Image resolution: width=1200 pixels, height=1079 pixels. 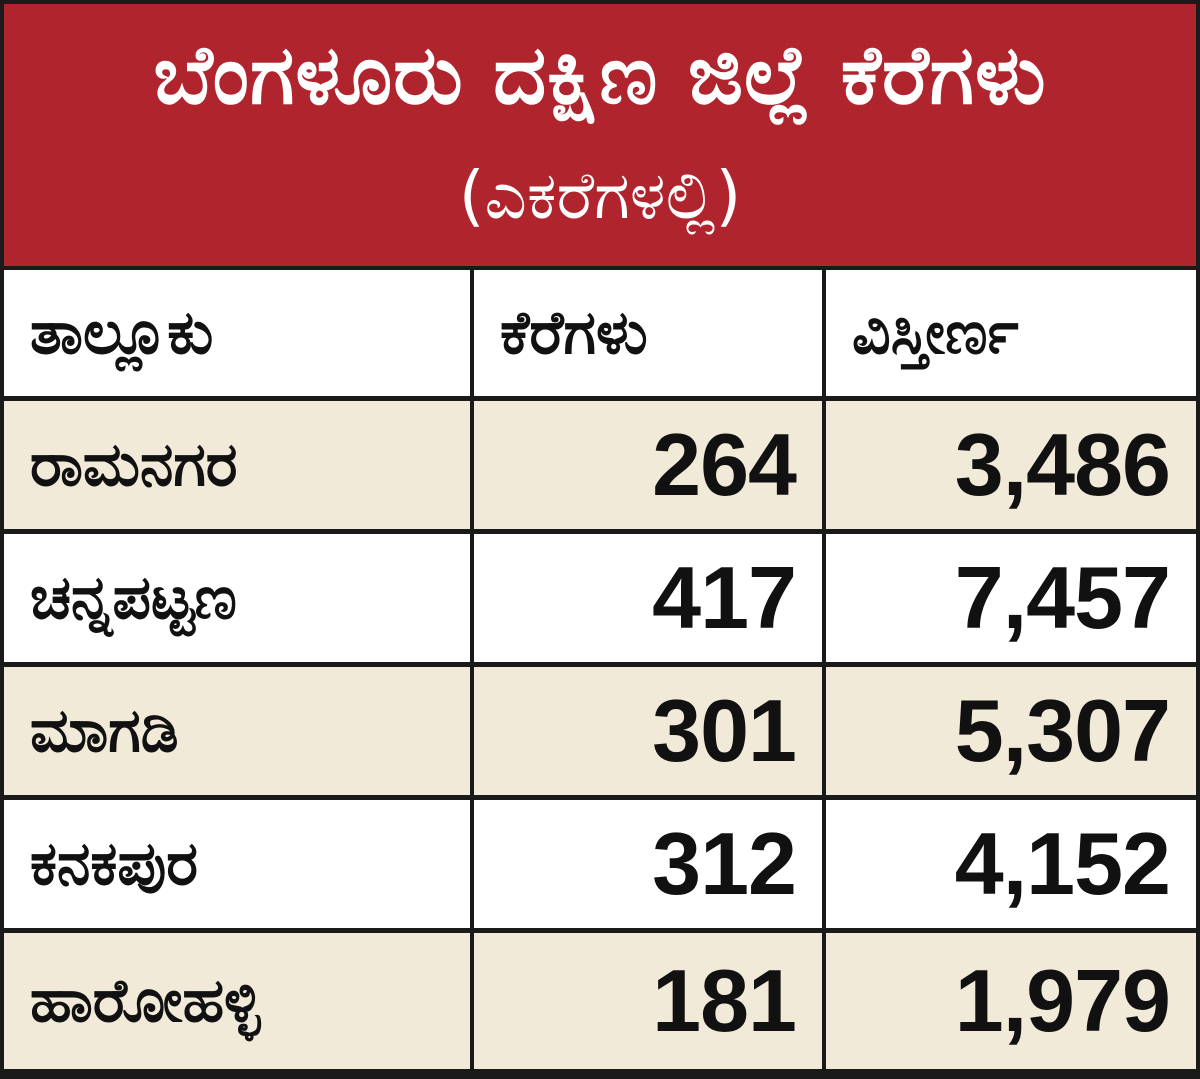 I want to click on taluk-cell: ಕನಕಪುರ, so click(x=239, y=866).